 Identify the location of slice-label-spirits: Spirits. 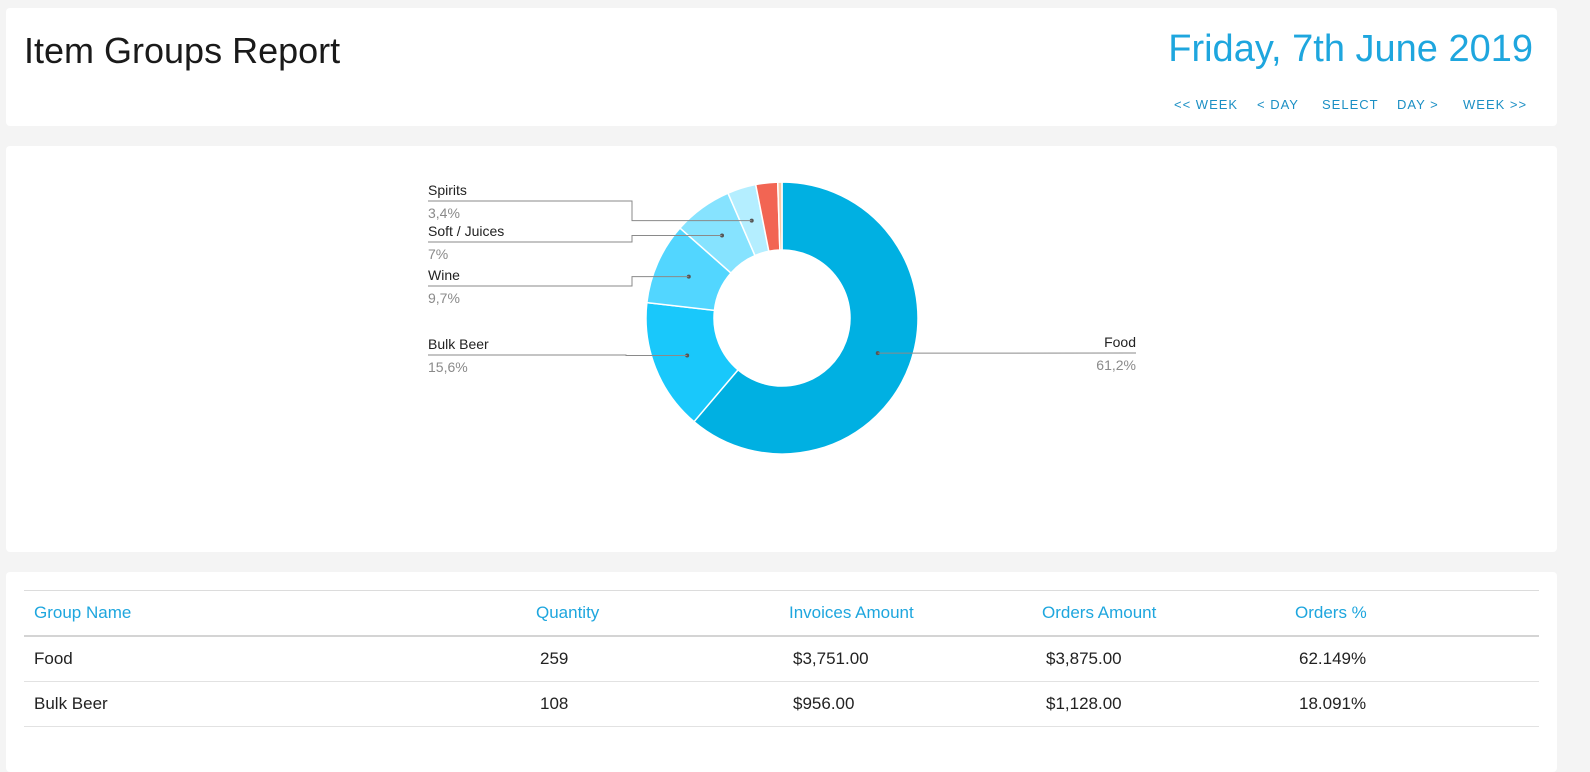
(447, 190).